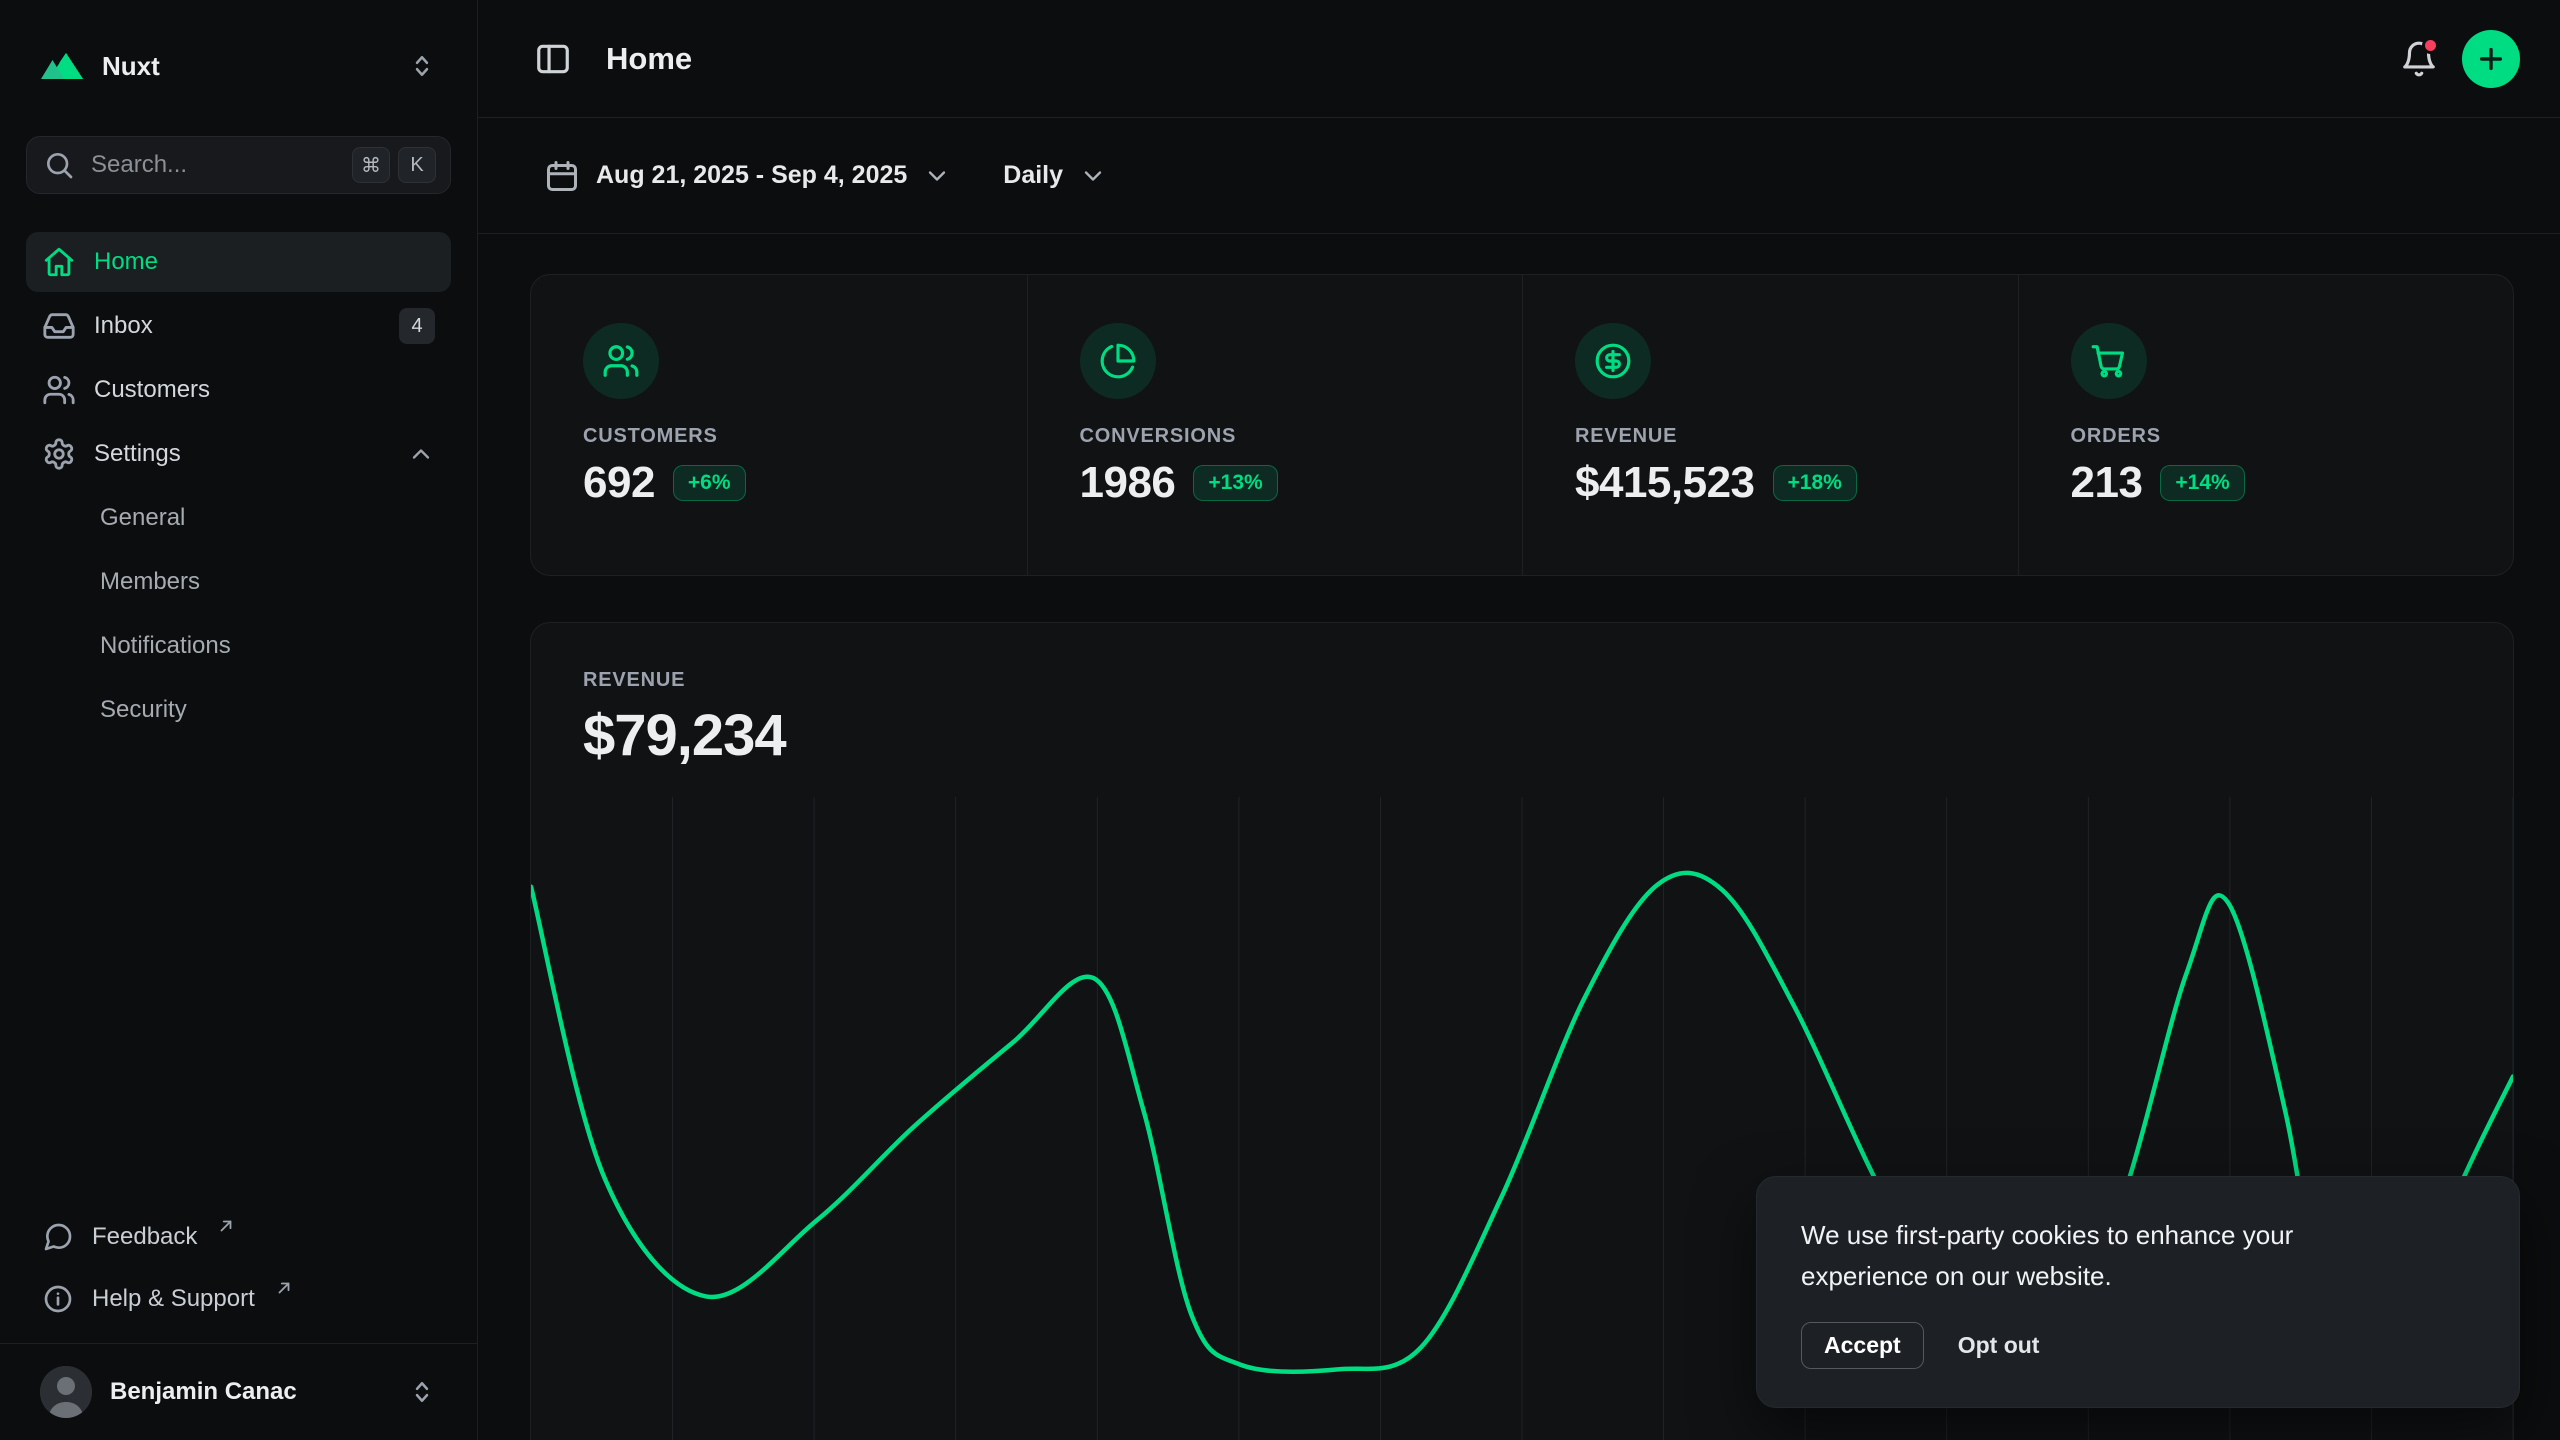 Image resolution: width=2560 pixels, height=1440 pixels. What do you see at coordinates (58, 1237) in the screenshot?
I see `message-bubble-icon` at bounding box center [58, 1237].